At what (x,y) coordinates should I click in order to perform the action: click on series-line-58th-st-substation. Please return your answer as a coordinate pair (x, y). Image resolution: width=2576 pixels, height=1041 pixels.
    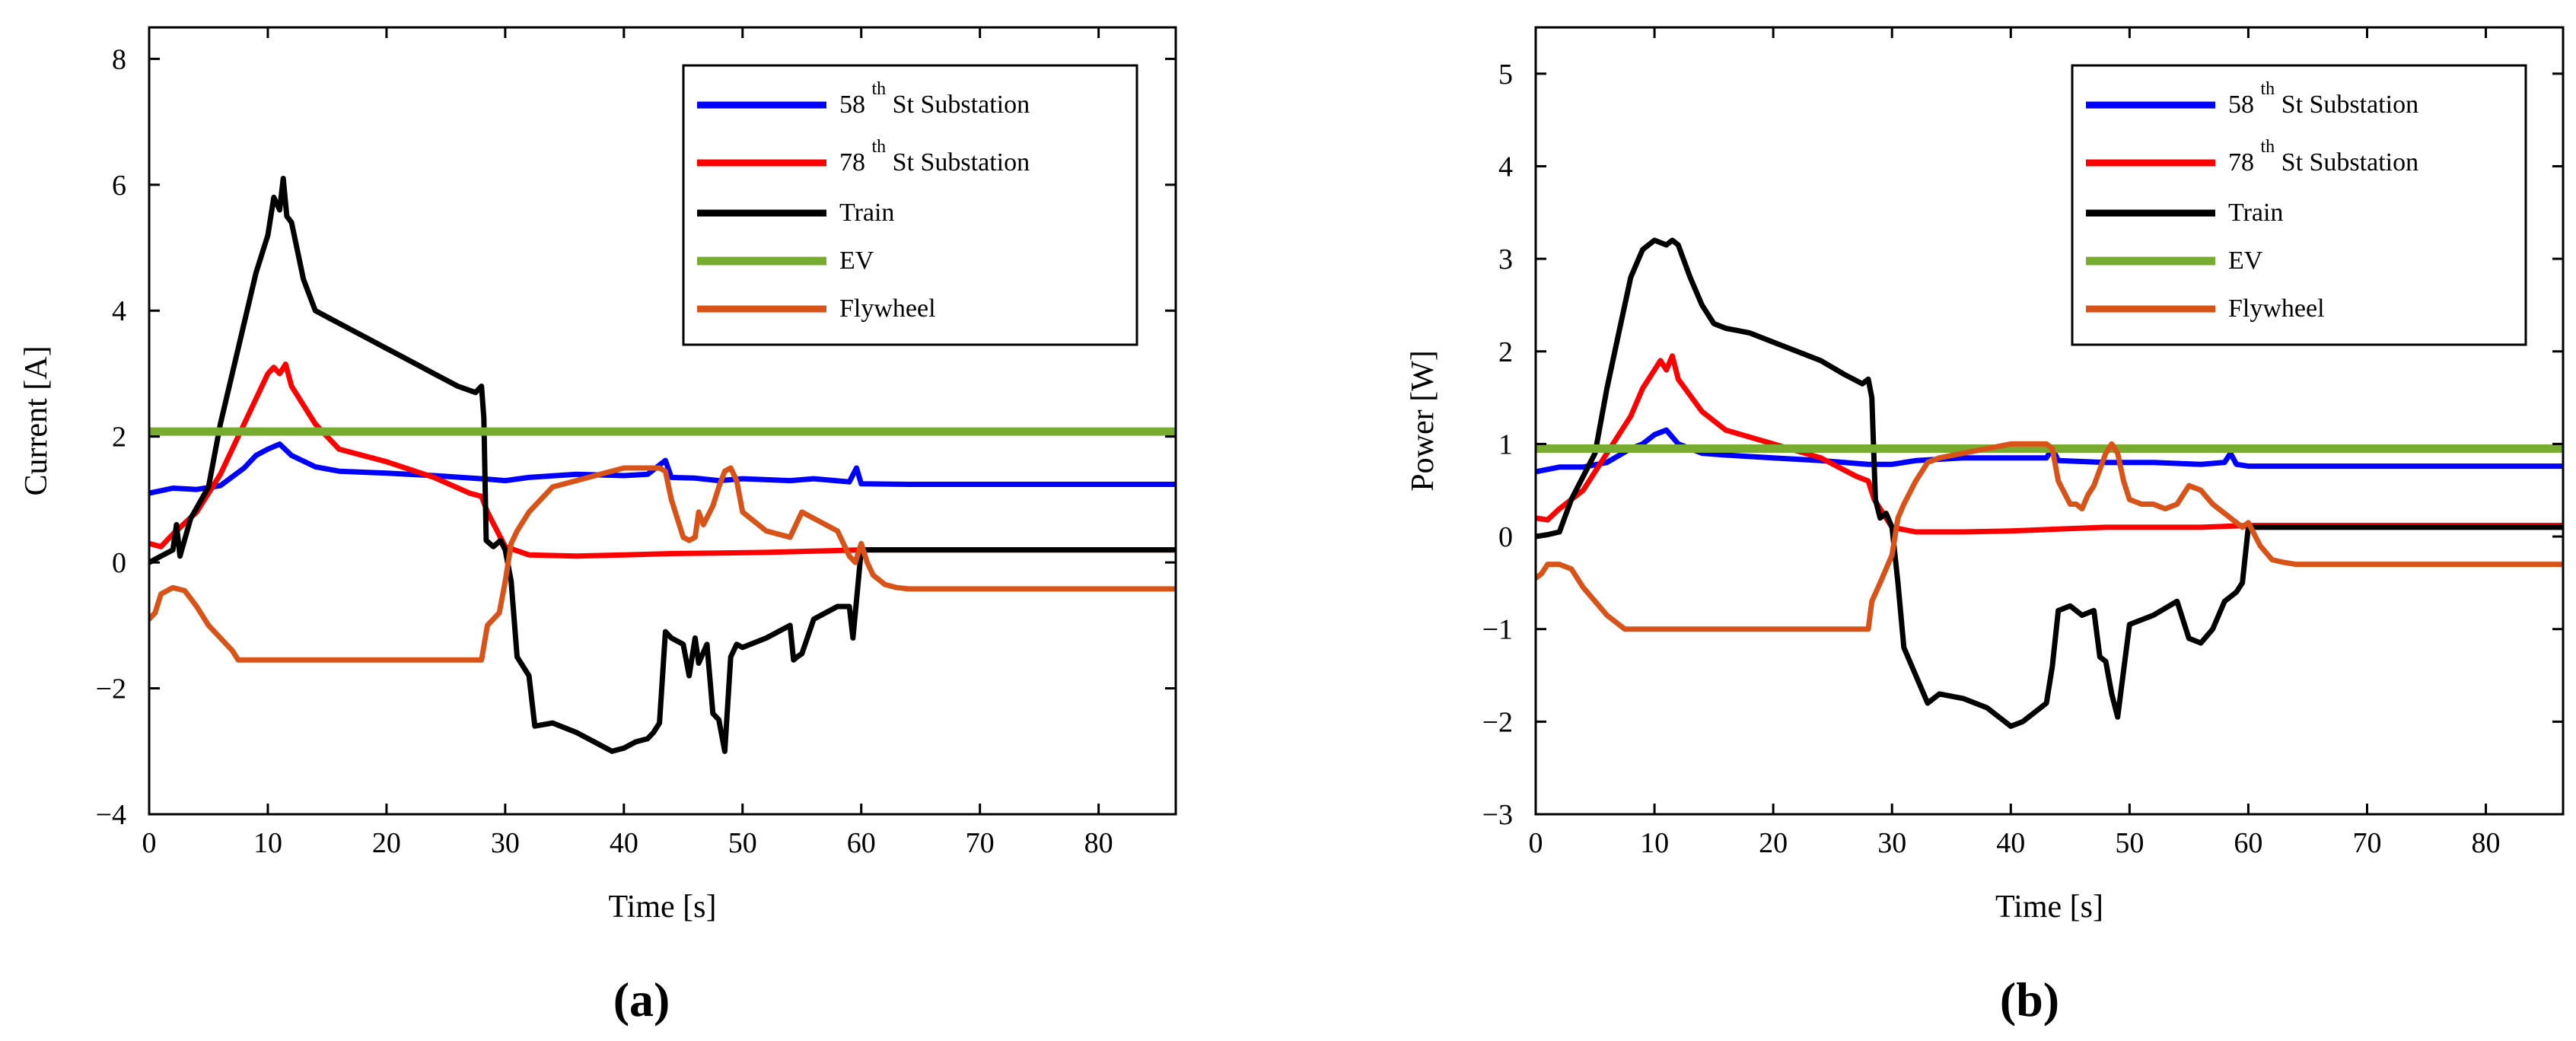
    Looking at the image, I should click on (662, 468).